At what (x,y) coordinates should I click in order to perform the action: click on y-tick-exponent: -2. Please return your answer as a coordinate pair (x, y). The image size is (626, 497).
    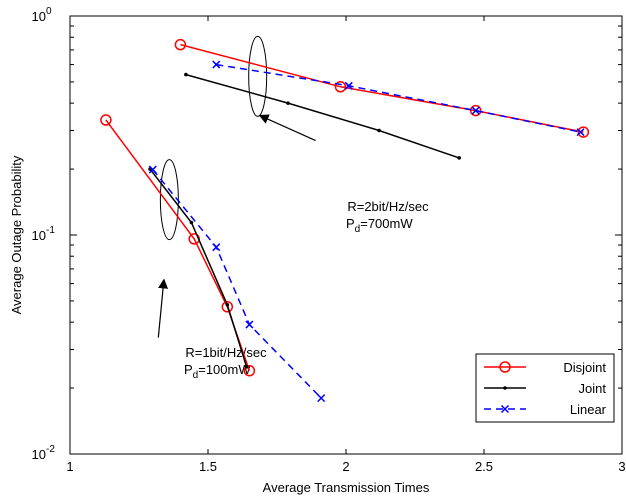
    Looking at the image, I should click on (50, 449).